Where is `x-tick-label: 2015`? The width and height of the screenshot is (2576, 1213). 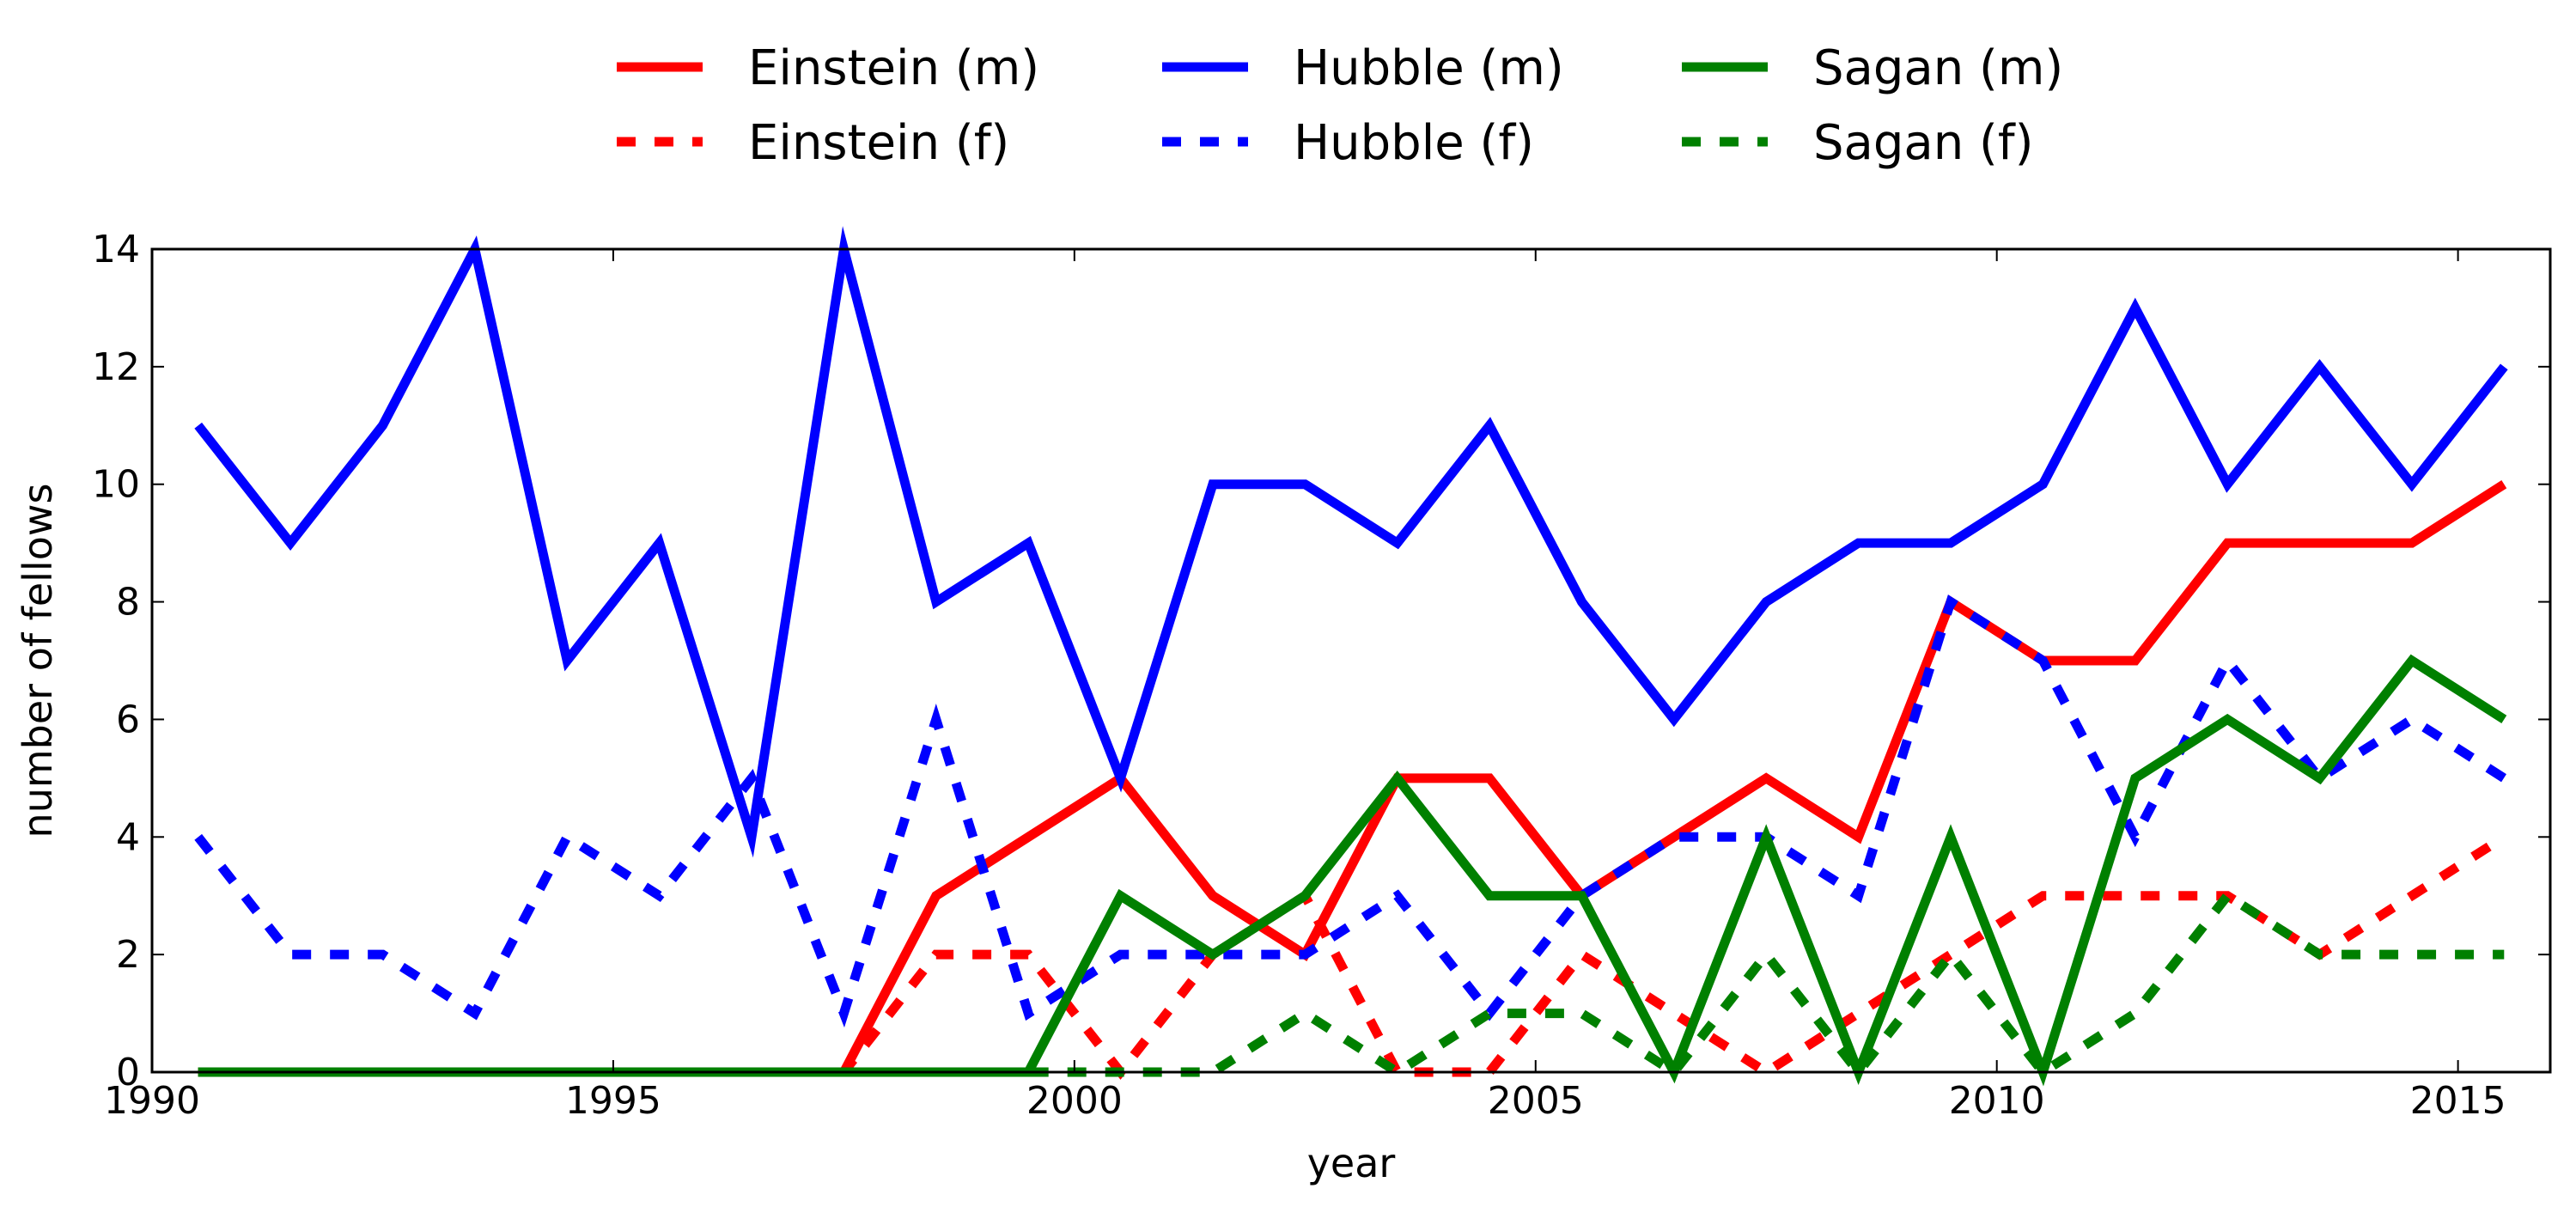 x-tick-label: 2015 is located at coordinates (2458, 1101).